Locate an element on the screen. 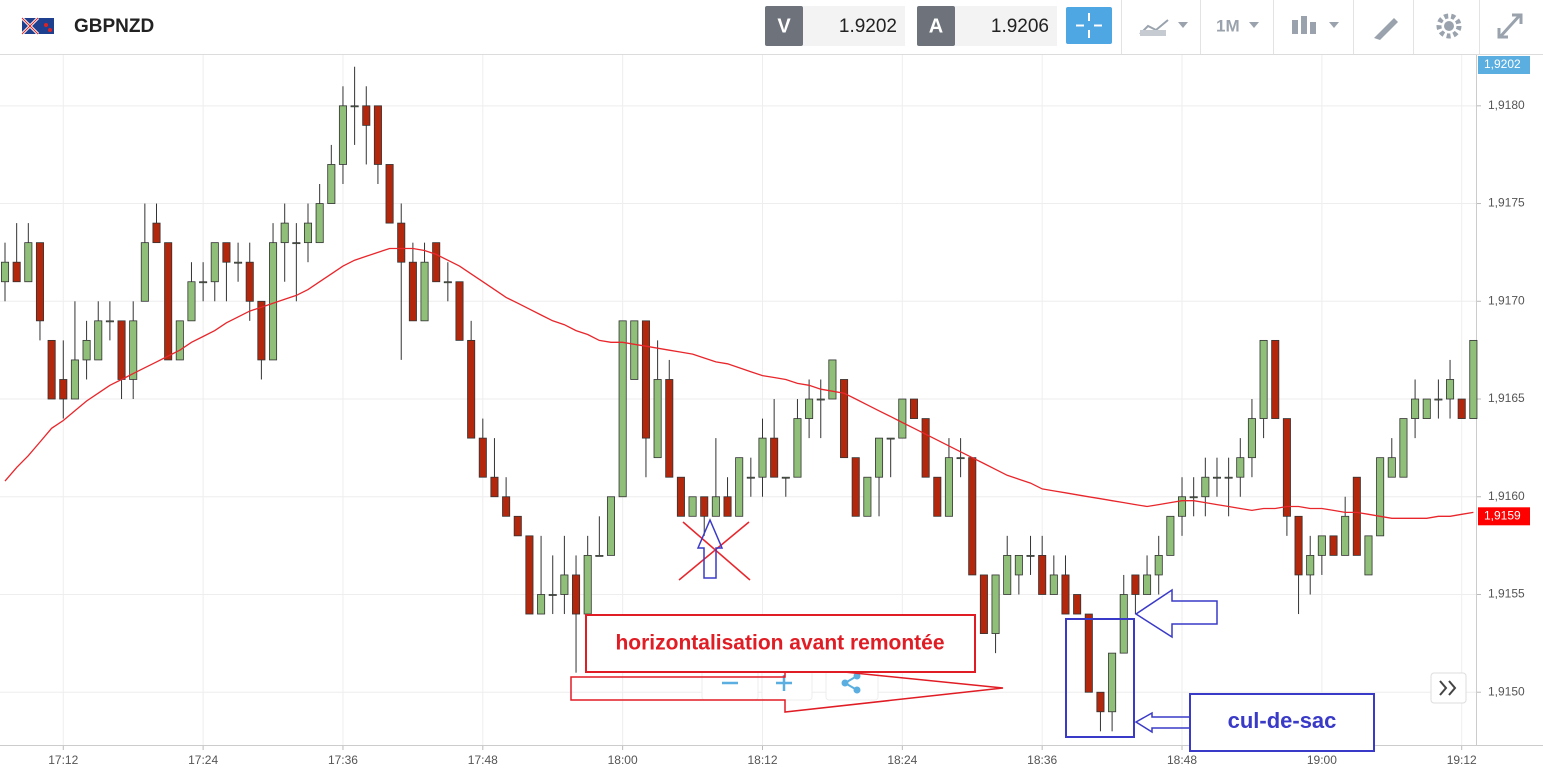 The image size is (1543, 779). flag-star is located at coordinates (46, 25).